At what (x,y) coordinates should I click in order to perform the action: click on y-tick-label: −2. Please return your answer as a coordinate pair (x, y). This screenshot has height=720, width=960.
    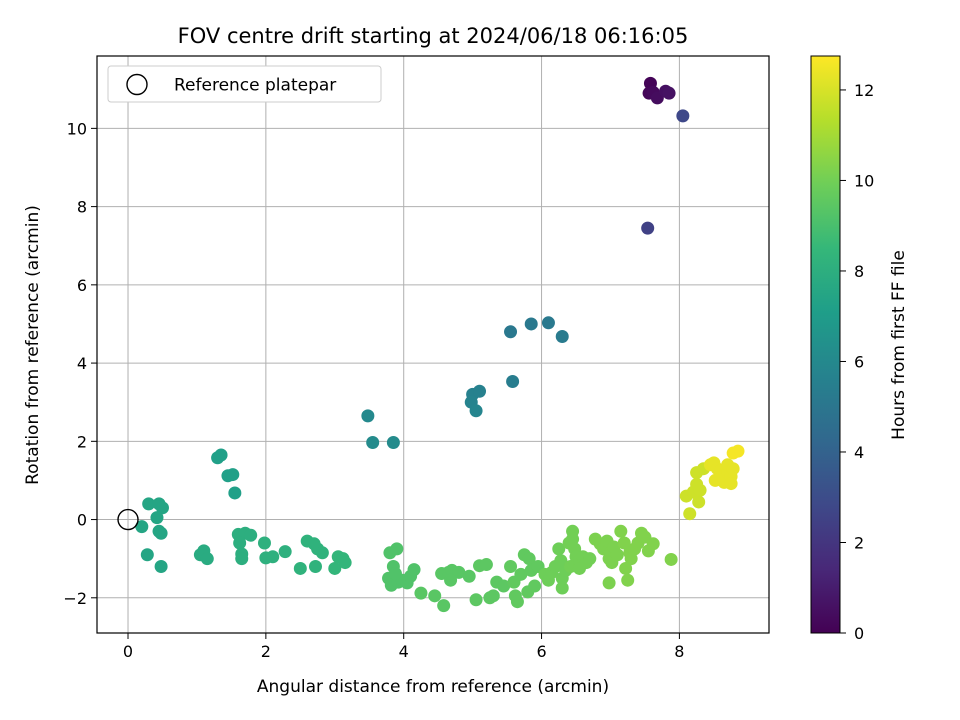
    Looking at the image, I should click on (75, 598).